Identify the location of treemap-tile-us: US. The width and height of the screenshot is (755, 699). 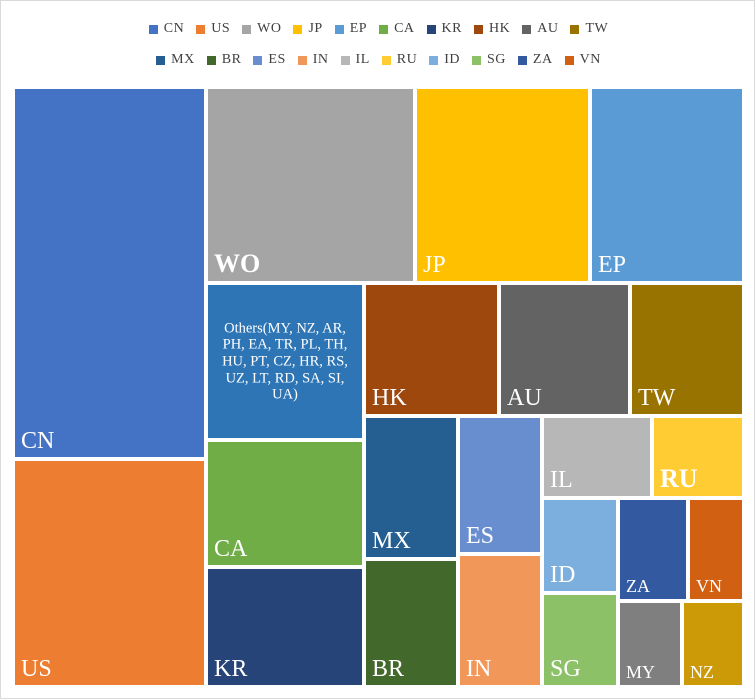
(109, 573).